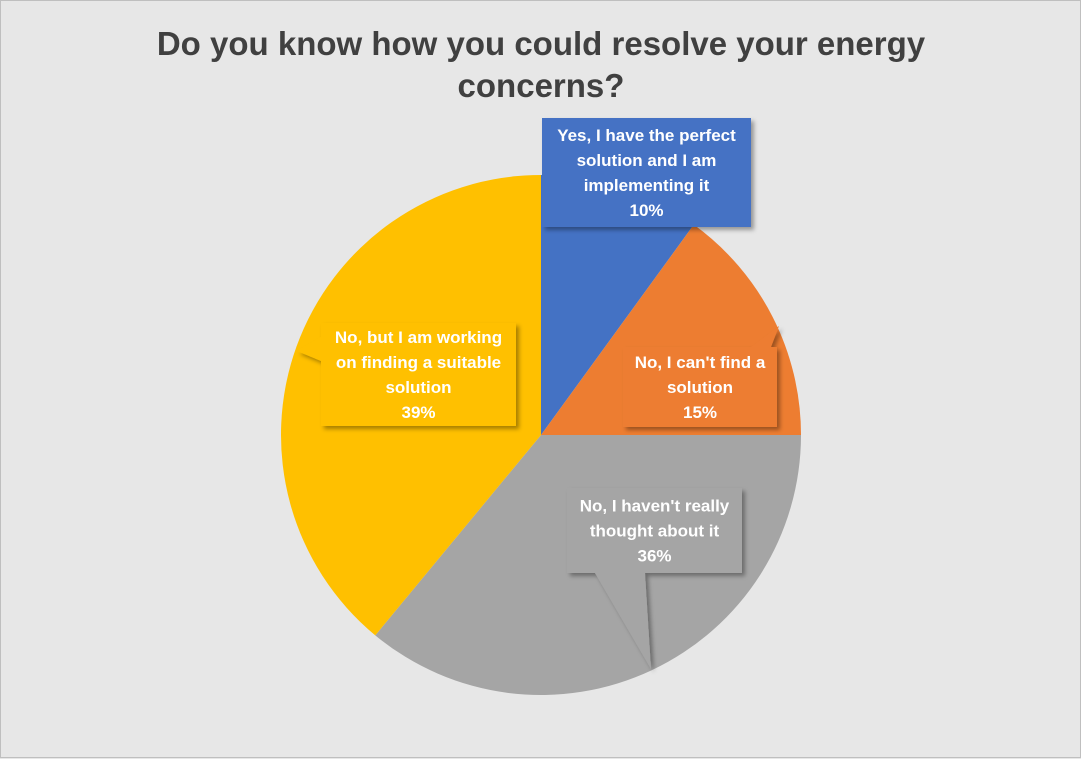  I want to click on data-label-text: implementing it, so click(647, 185).